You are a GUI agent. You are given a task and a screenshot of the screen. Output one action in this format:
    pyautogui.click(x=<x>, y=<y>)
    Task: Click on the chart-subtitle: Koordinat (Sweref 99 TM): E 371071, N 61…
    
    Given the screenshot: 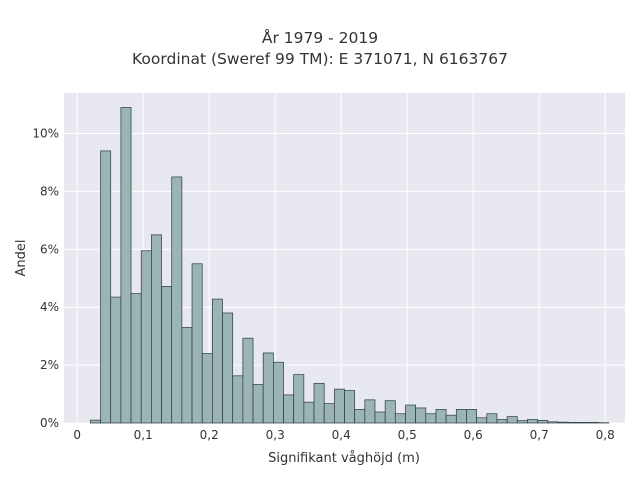 What is the action you would take?
    pyautogui.click(x=320, y=59)
    